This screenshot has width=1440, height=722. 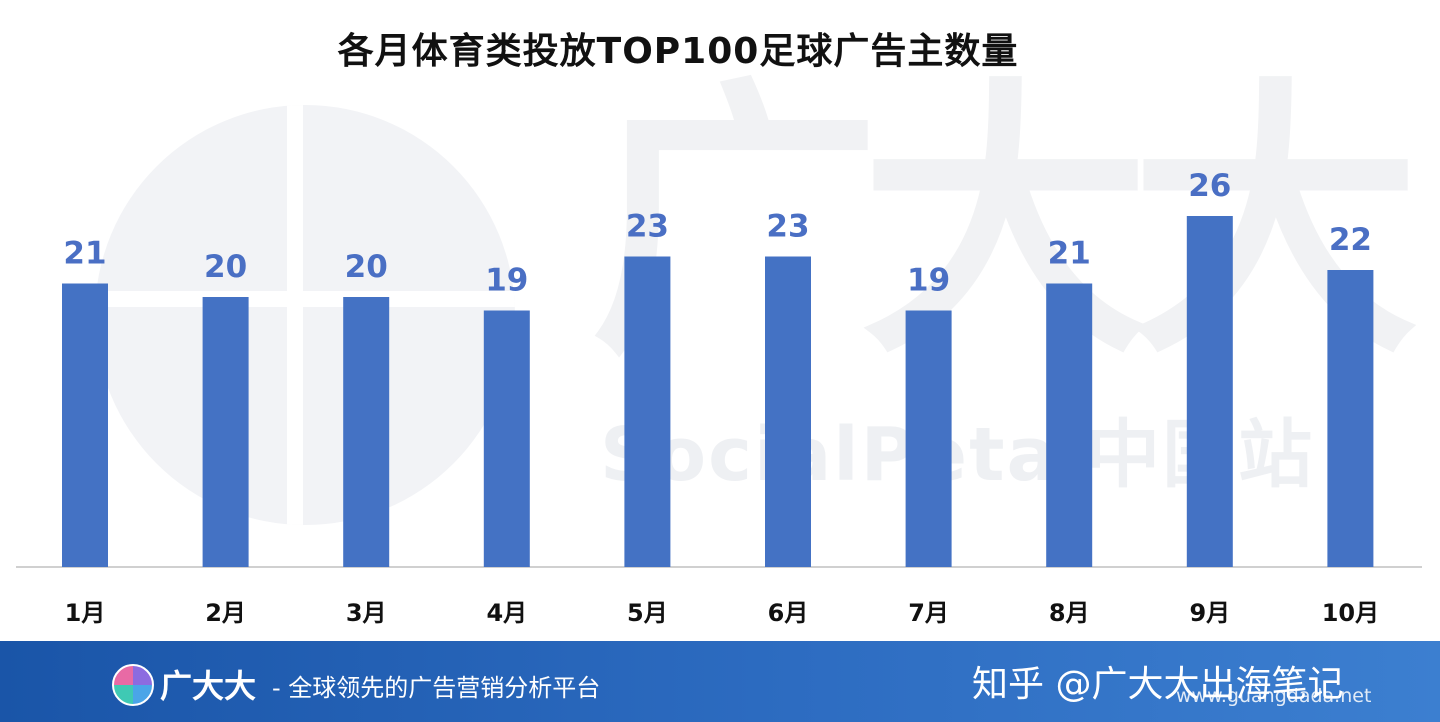 What do you see at coordinates (1350, 613) in the screenshot?
I see `x-tick-label: 10月` at bounding box center [1350, 613].